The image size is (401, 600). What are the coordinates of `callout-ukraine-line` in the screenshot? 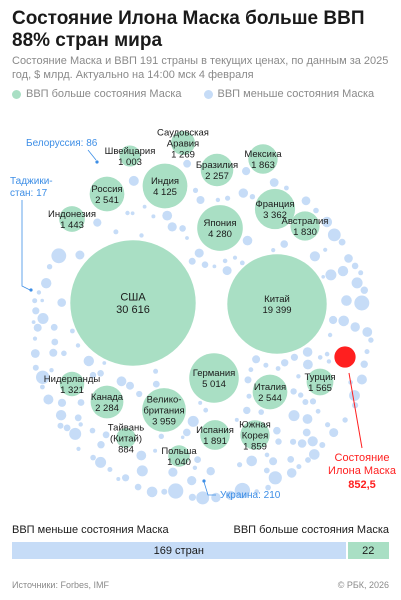 It's located at (209, 488).